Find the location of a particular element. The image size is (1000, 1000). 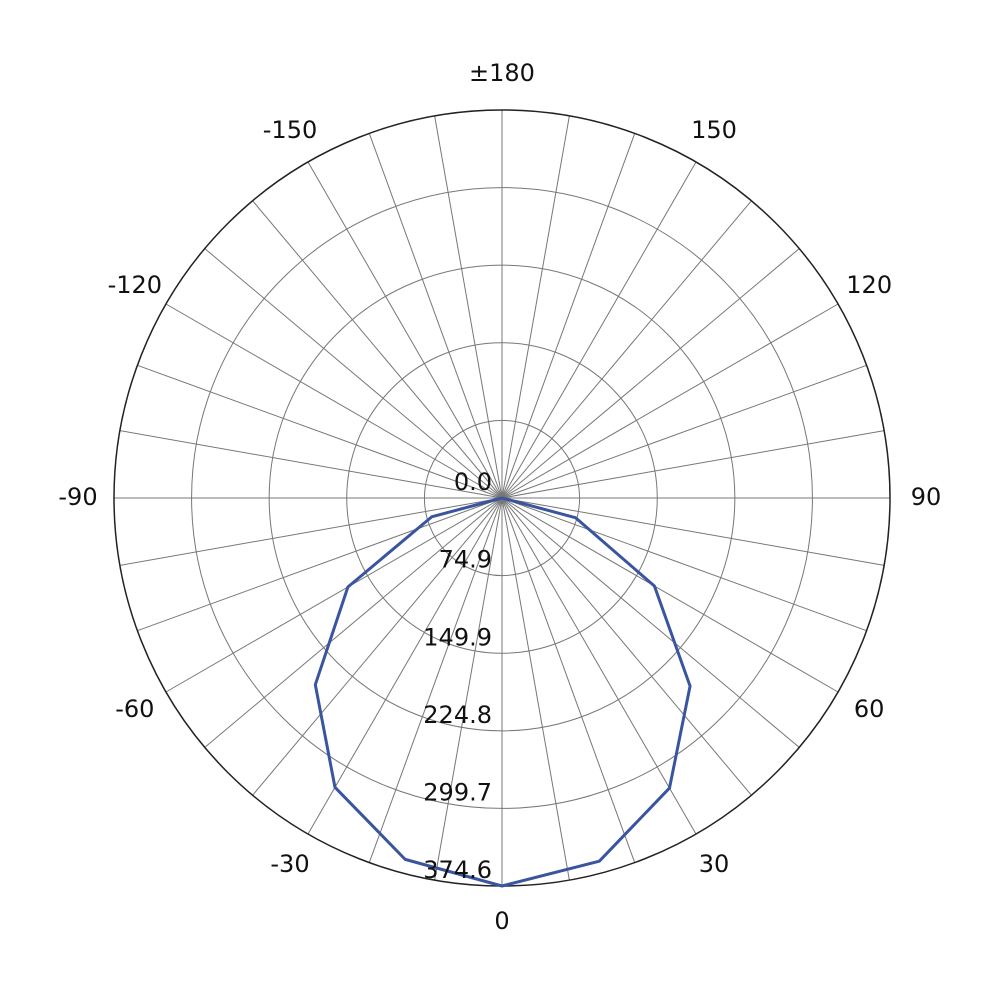

series-line is located at coordinates (502, 692).